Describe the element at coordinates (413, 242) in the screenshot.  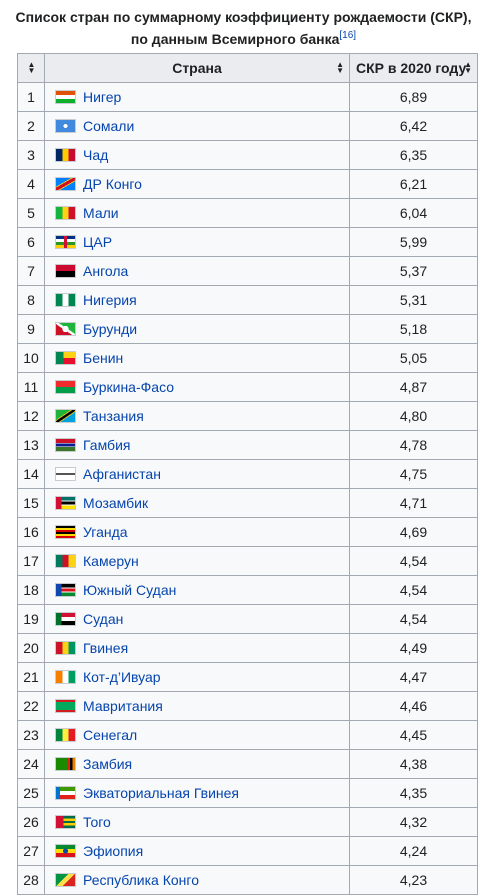
I see `fertility-value-cell: 5,99` at that location.